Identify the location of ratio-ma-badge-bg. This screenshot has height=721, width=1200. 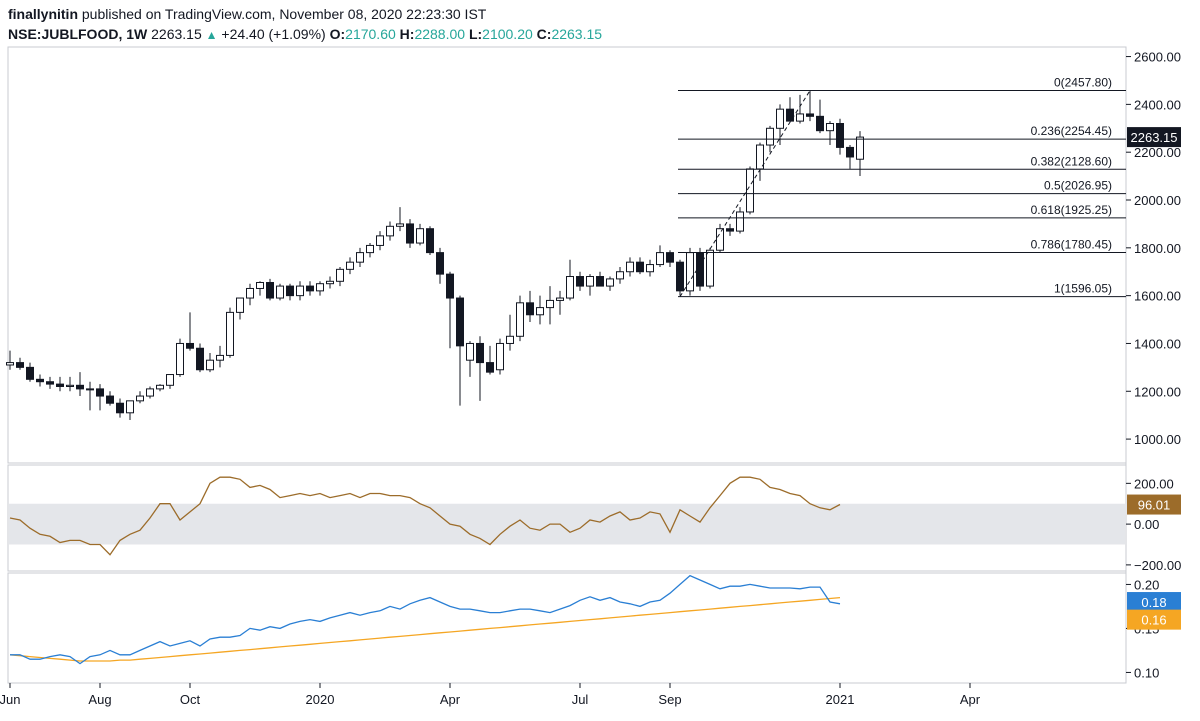
(1154, 619).